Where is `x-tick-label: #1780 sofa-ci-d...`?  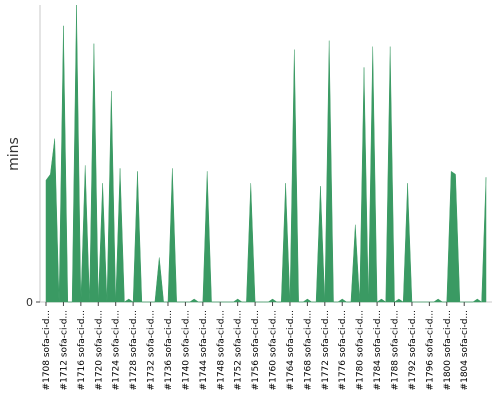 x-tick-label: #1780 sofa-ci-d... is located at coordinates (361, 350).